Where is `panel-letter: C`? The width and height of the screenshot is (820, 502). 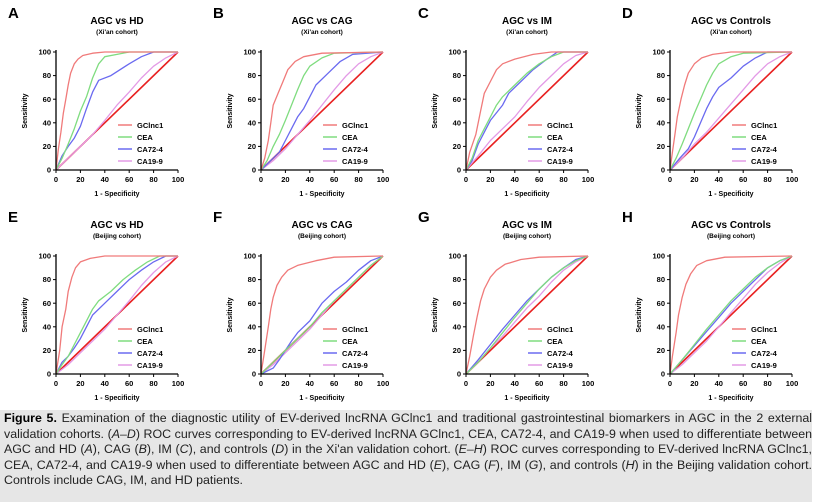 panel-letter: C is located at coordinates (423, 13).